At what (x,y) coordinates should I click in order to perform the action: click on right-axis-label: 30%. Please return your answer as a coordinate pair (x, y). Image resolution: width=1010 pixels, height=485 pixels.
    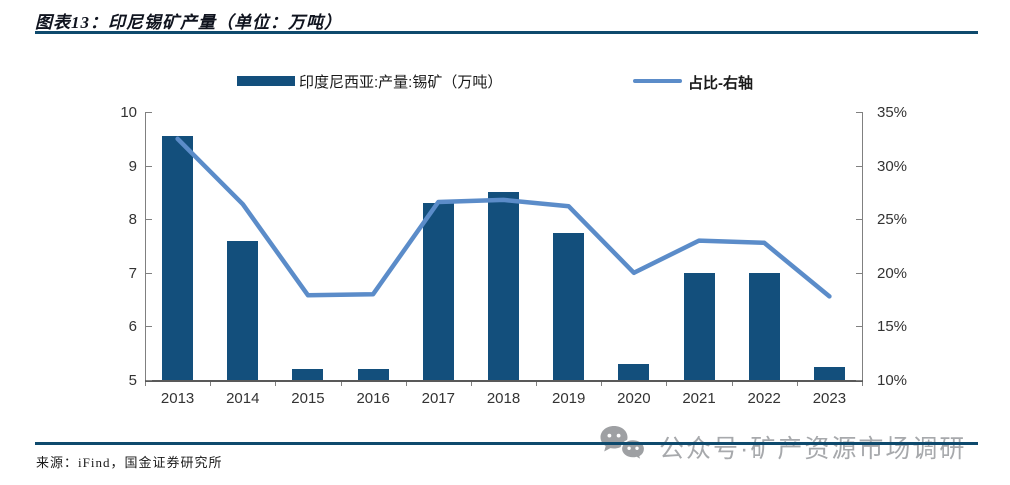
    Looking at the image, I should click on (892, 166).